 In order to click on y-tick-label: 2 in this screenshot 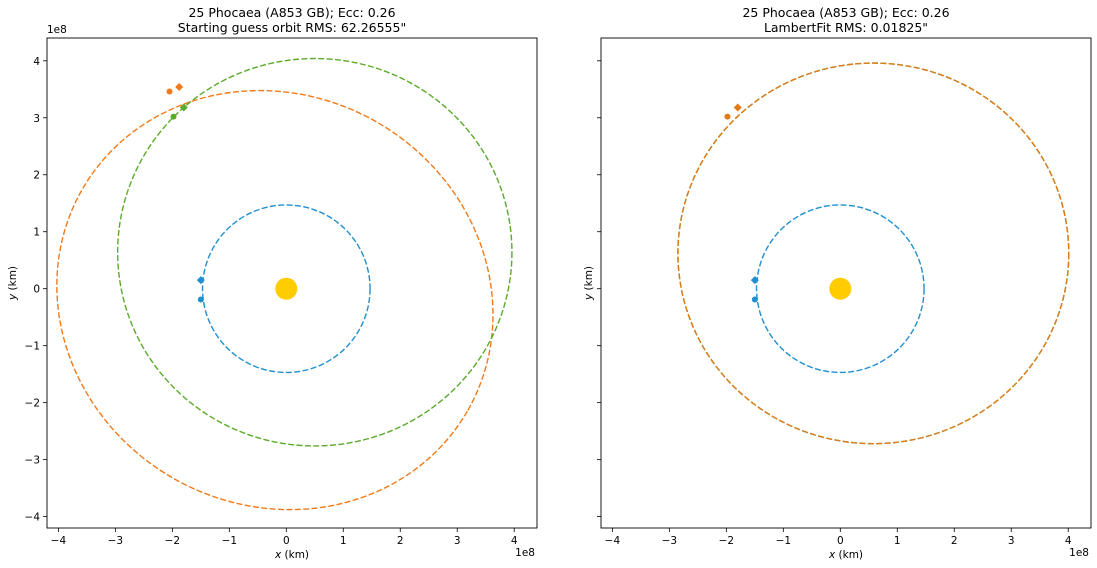, I will do `click(36, 176)`.